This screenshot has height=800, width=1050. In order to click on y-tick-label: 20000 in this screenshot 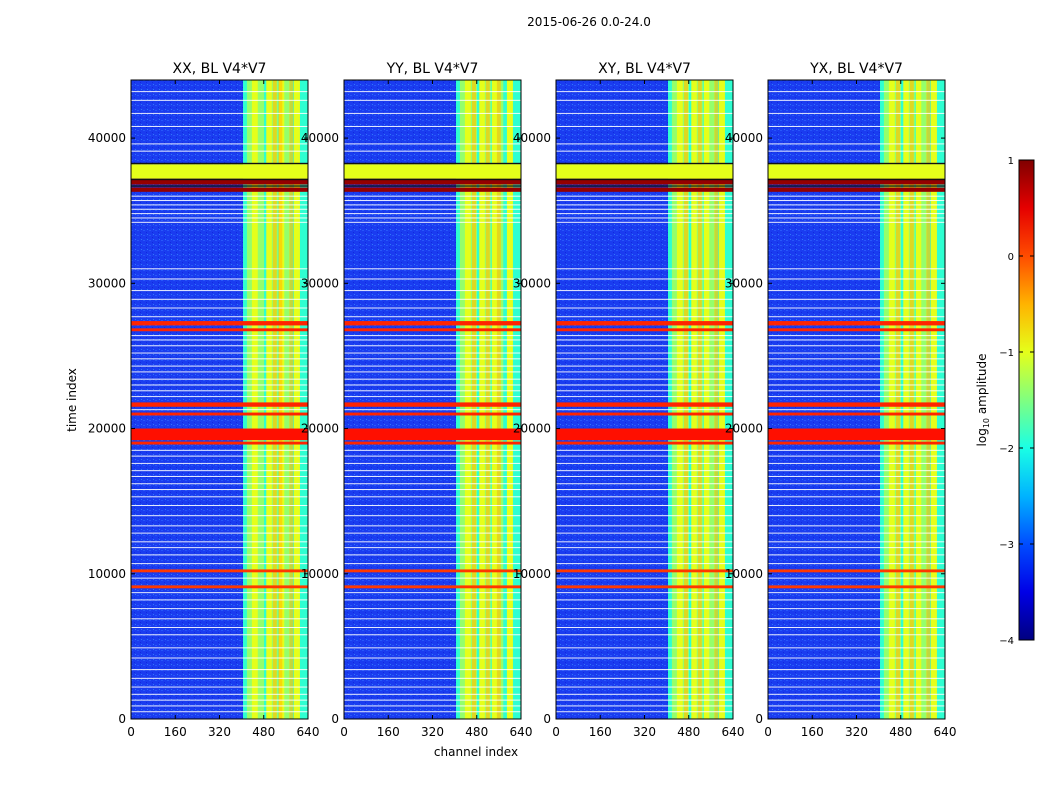, I will do `click(107, 429)`.